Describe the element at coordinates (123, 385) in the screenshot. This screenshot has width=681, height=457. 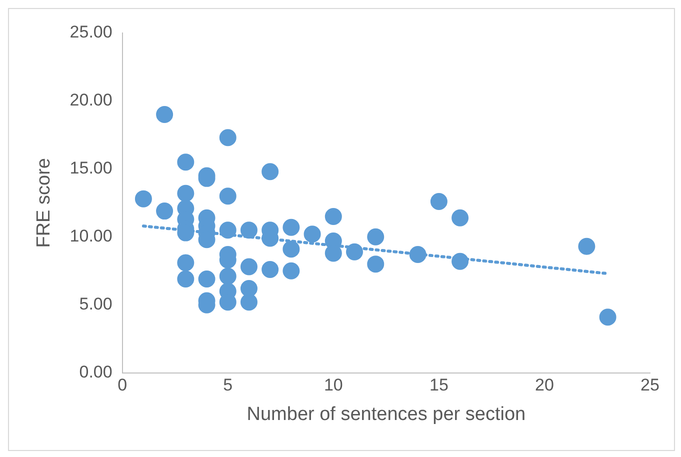
I see `x-tick-label: 0` at that location.